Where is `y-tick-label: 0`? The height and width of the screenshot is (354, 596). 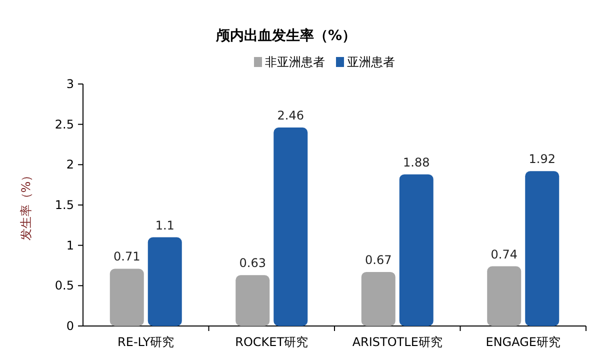
y-tick-label: 0 is located at coordinates (70, 326).